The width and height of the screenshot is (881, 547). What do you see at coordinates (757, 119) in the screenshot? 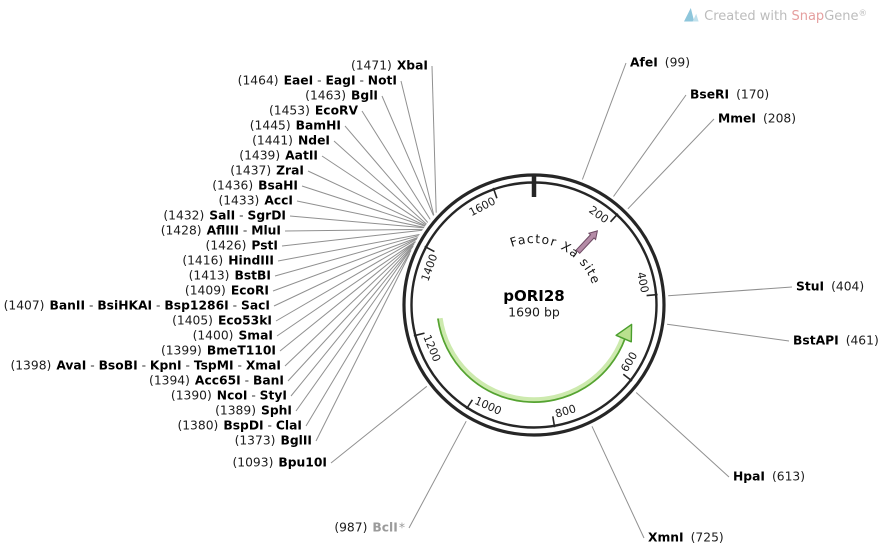
I see `enzyme-label-MmeI: MmeI (208)` at bounding box center [757, 119].